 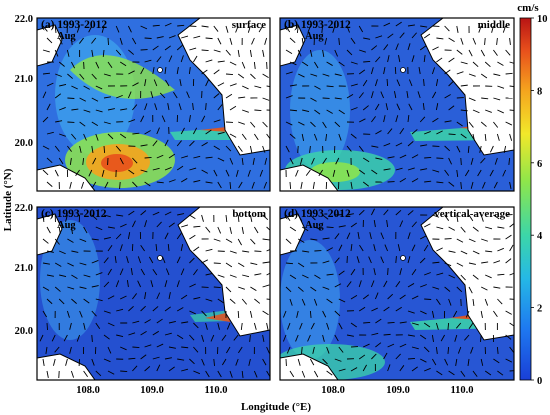 What do you see at coordinates (539, 309) in the screenshot?
I see `colorbar-tick-label: 2` at bounding box center [539, 309].